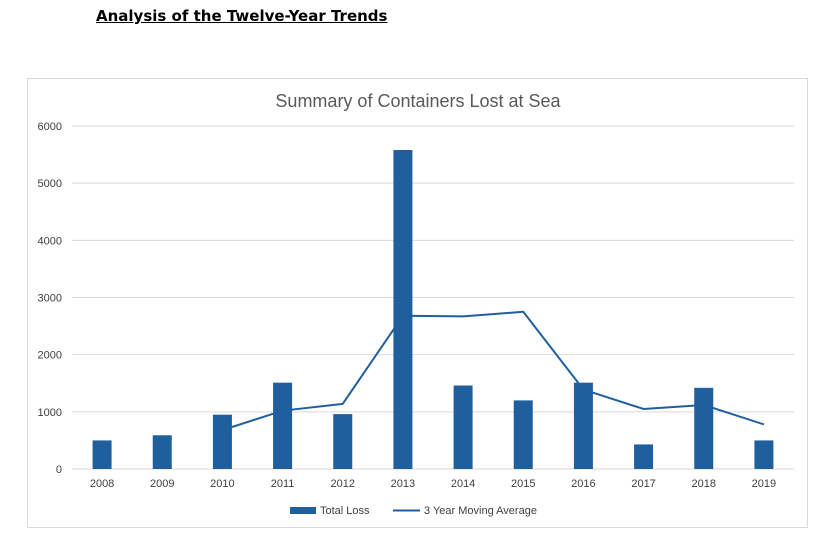 The width and height of the screenshot is (825, 540). I want to click on bar-2008, so click(102, 454).